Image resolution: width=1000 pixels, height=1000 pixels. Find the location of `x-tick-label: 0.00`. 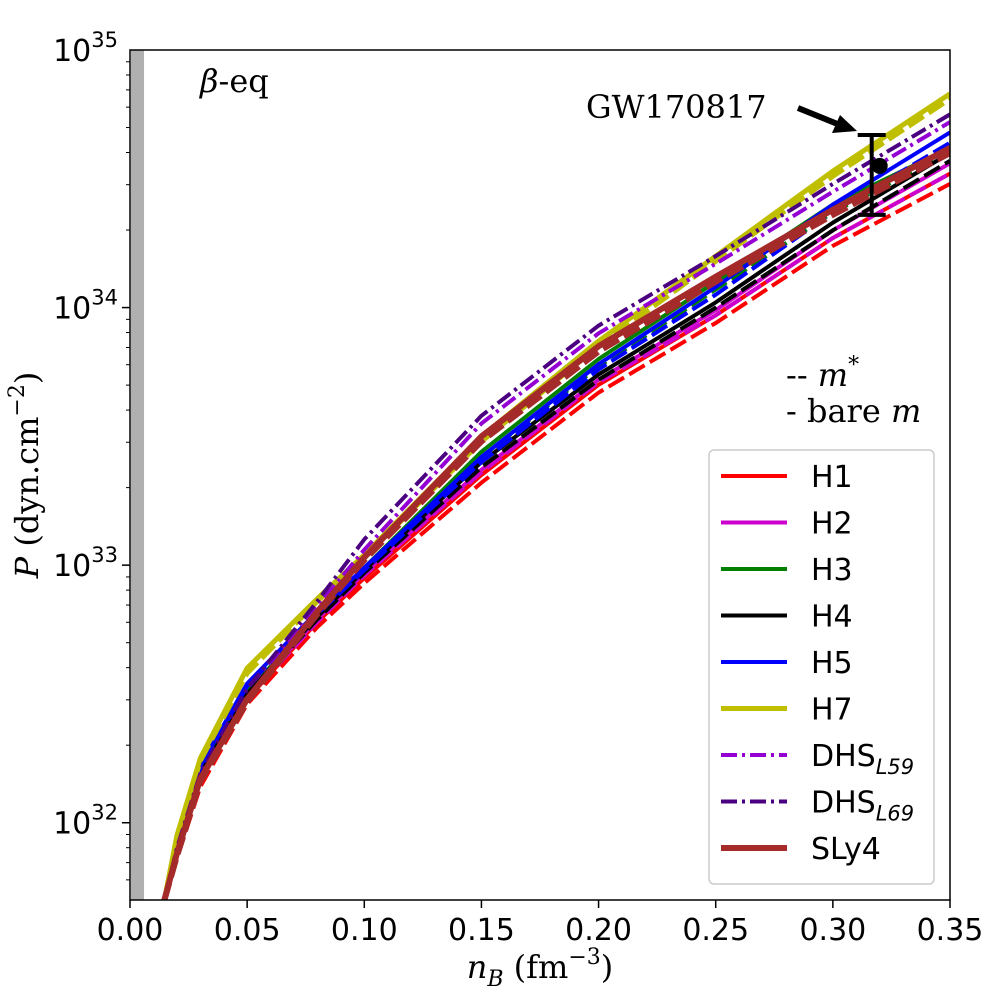

x-tick-label: 0.00 is located at coordinates (130, 930).